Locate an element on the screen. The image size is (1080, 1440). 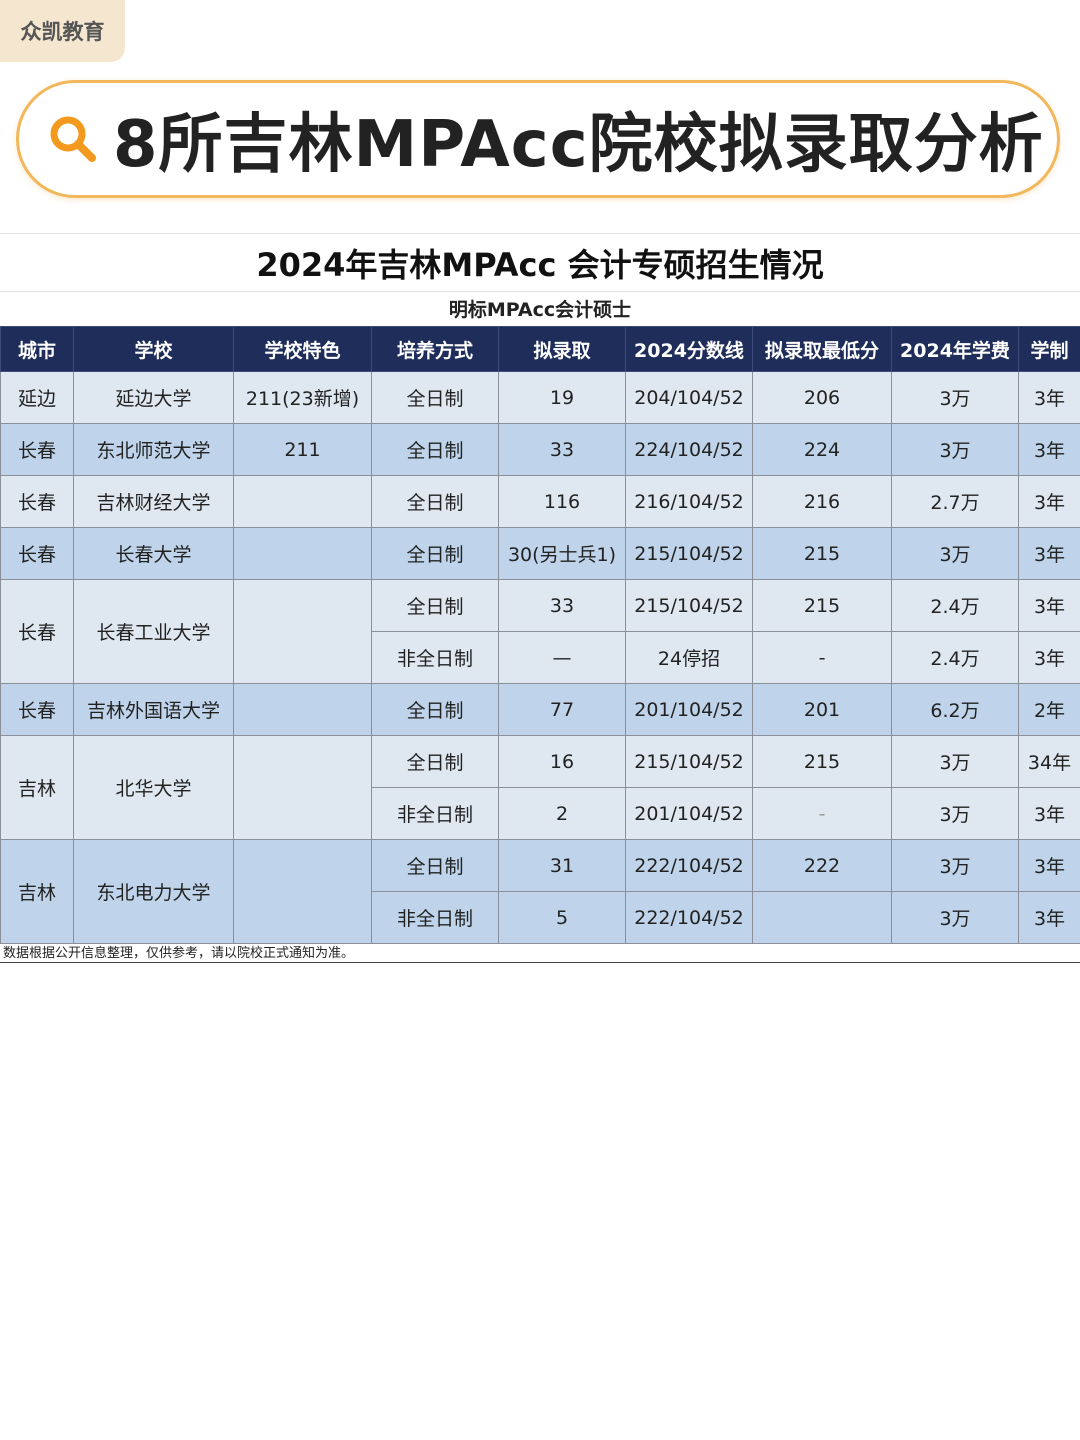
cell-admit: 30(另士兵1) is located at coordinates (562, 553).